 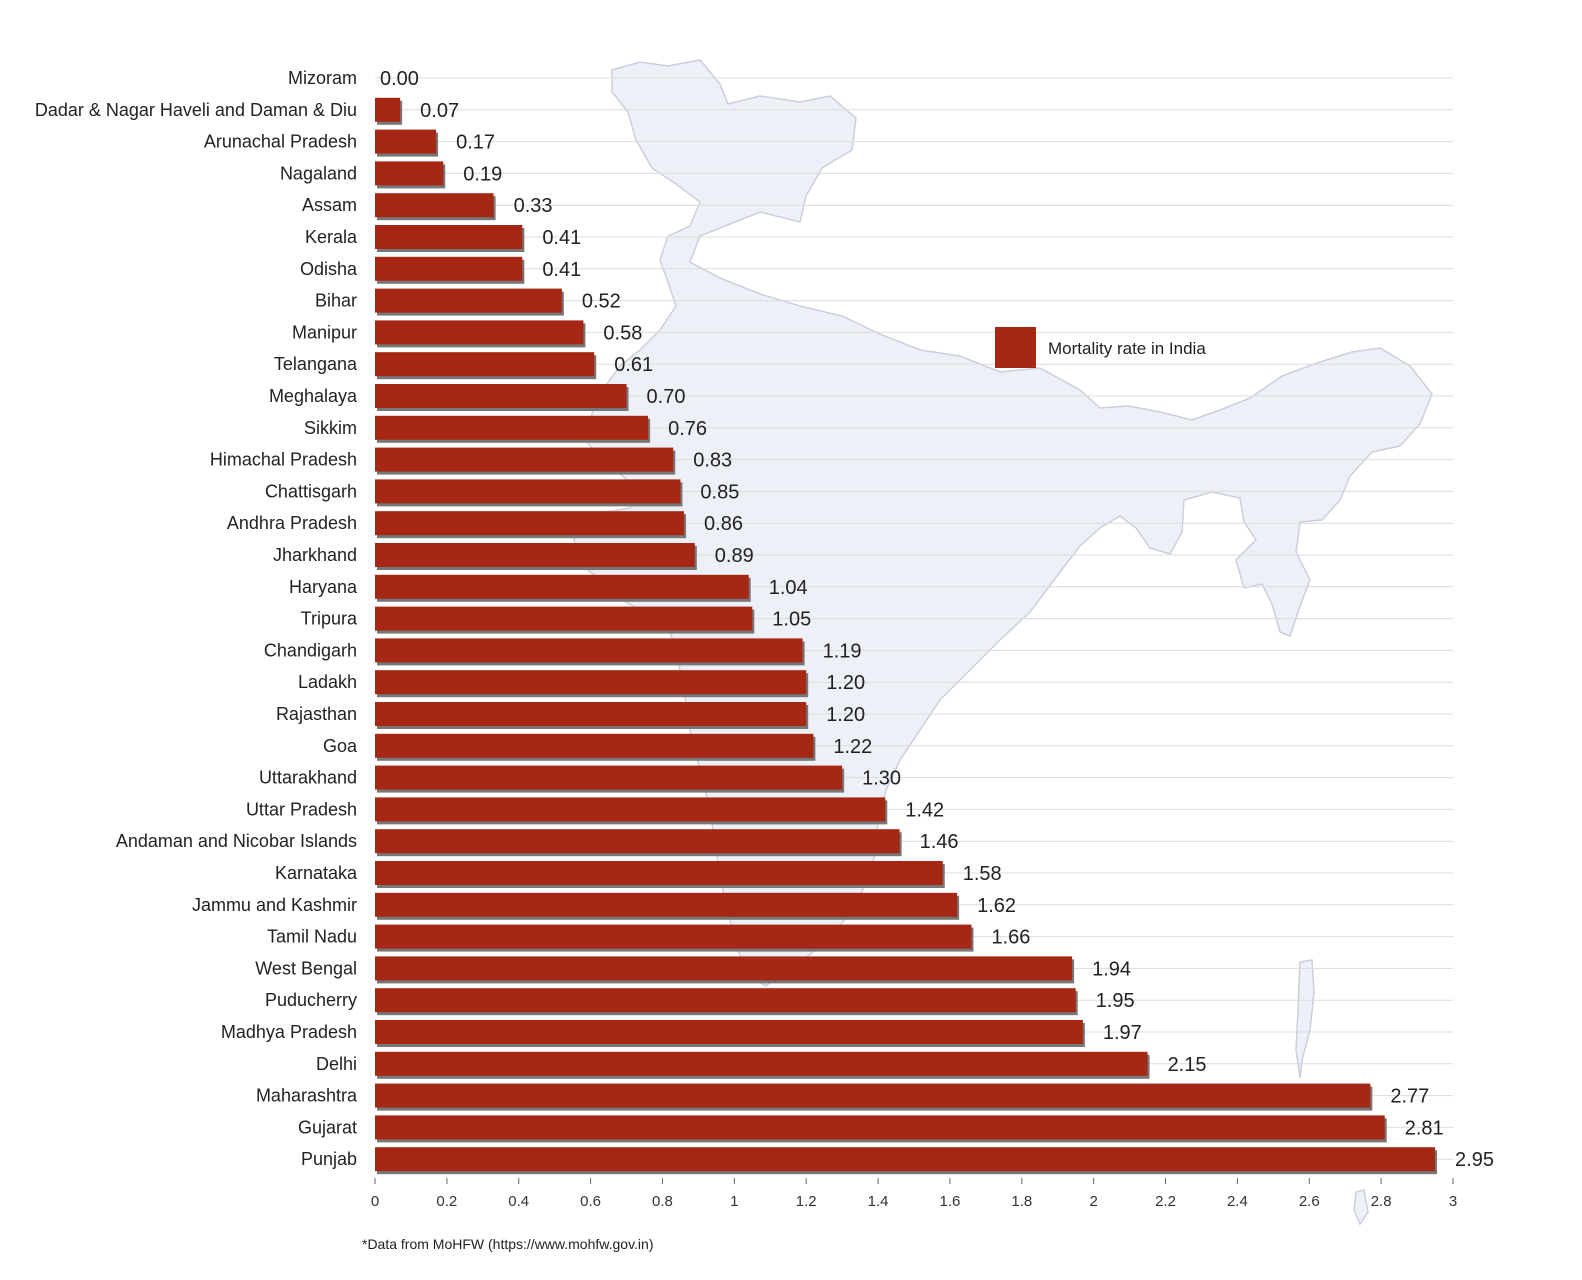 What do you see at coordinates (1187, 1065) in the screenshot?
I see `value-label: 2.15` at bounding box center [1187, 1065].